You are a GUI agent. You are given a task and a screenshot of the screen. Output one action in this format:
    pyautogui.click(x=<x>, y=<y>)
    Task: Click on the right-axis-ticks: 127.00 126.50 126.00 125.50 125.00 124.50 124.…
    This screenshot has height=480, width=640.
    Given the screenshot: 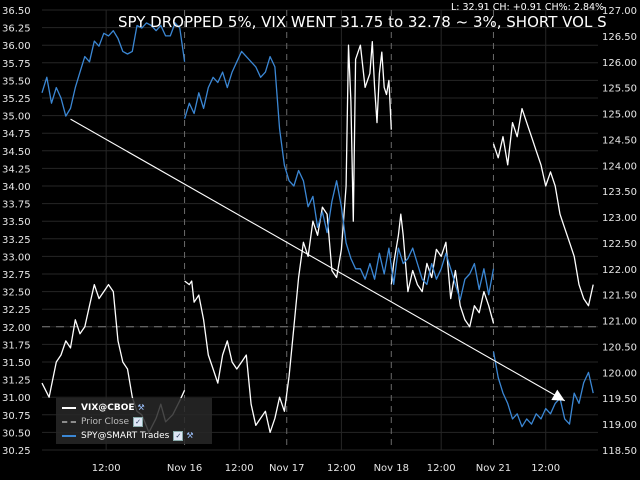 What is the action you would take?
    pyautogui.click(x=619, y=231)
    